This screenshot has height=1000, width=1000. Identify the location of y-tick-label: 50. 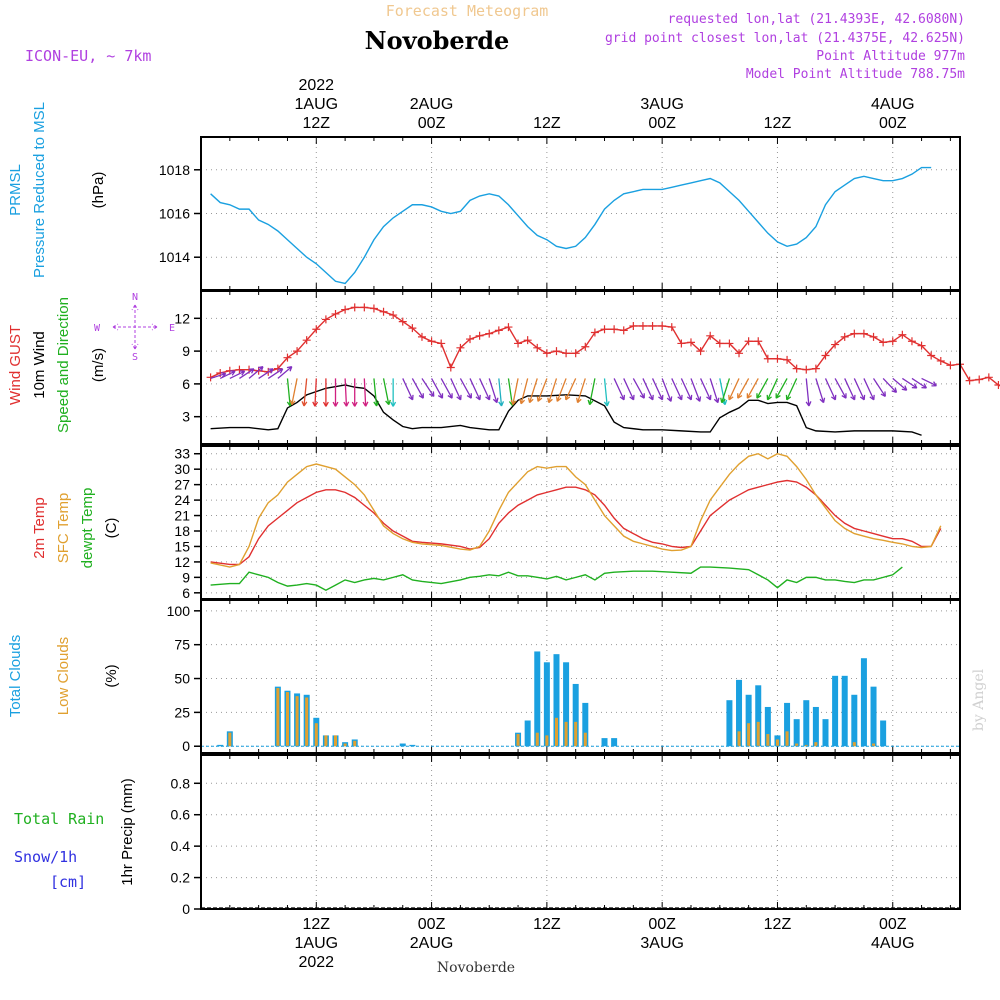
(182, 679).